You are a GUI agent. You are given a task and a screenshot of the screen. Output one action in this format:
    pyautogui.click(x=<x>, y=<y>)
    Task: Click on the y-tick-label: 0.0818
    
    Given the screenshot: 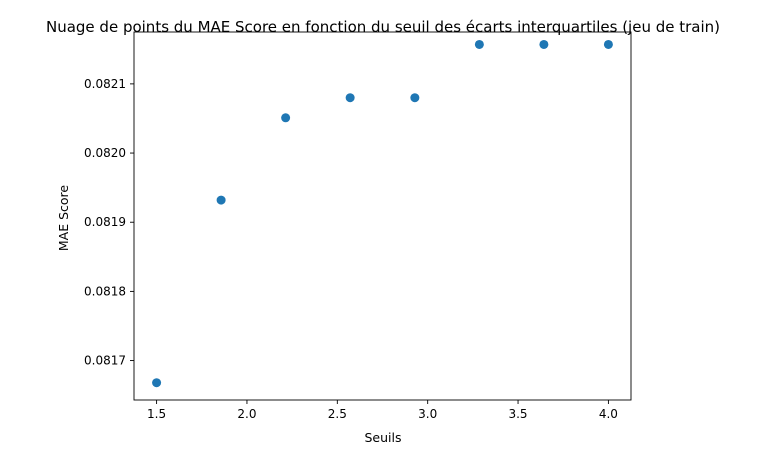 What is the action you would take?
    pyautogui.click(x=105, y=291)
    